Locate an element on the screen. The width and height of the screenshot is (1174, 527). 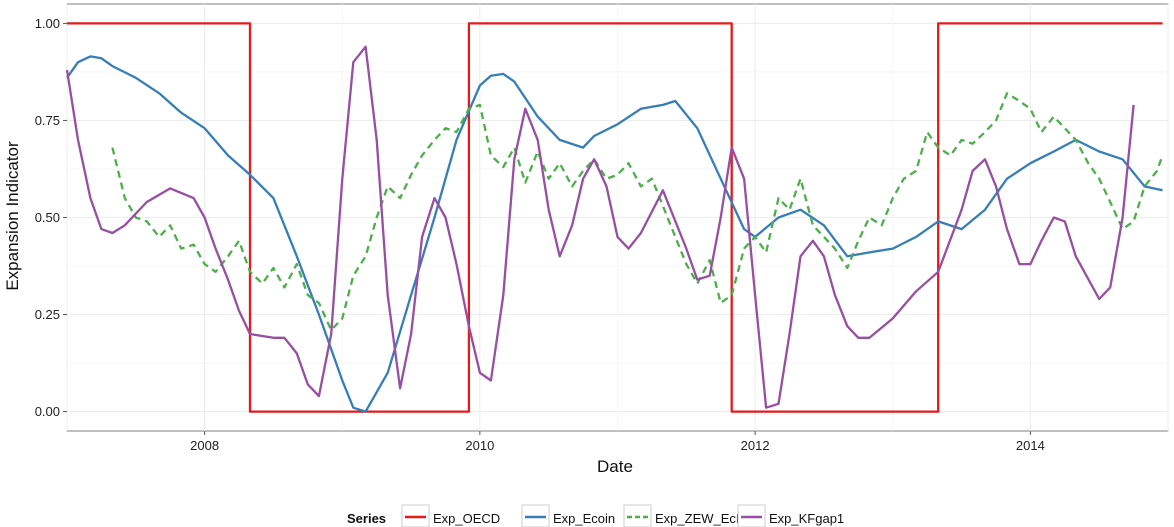
y-axis-title: Expansion Indicator is located at coordinates (12, 216).